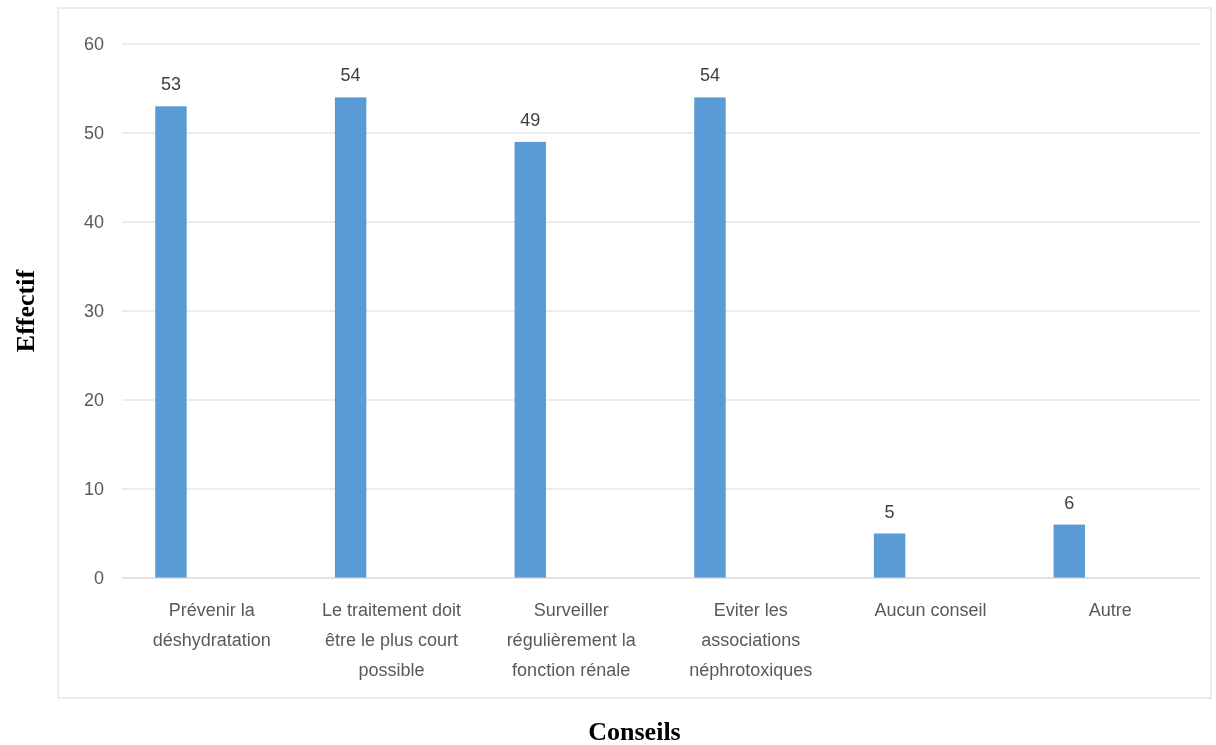 The width and height of the screenshot is (1216, 745). I want to click on x-tick-label: Eviter les associations néphrotoxiques, so click(751, 640).